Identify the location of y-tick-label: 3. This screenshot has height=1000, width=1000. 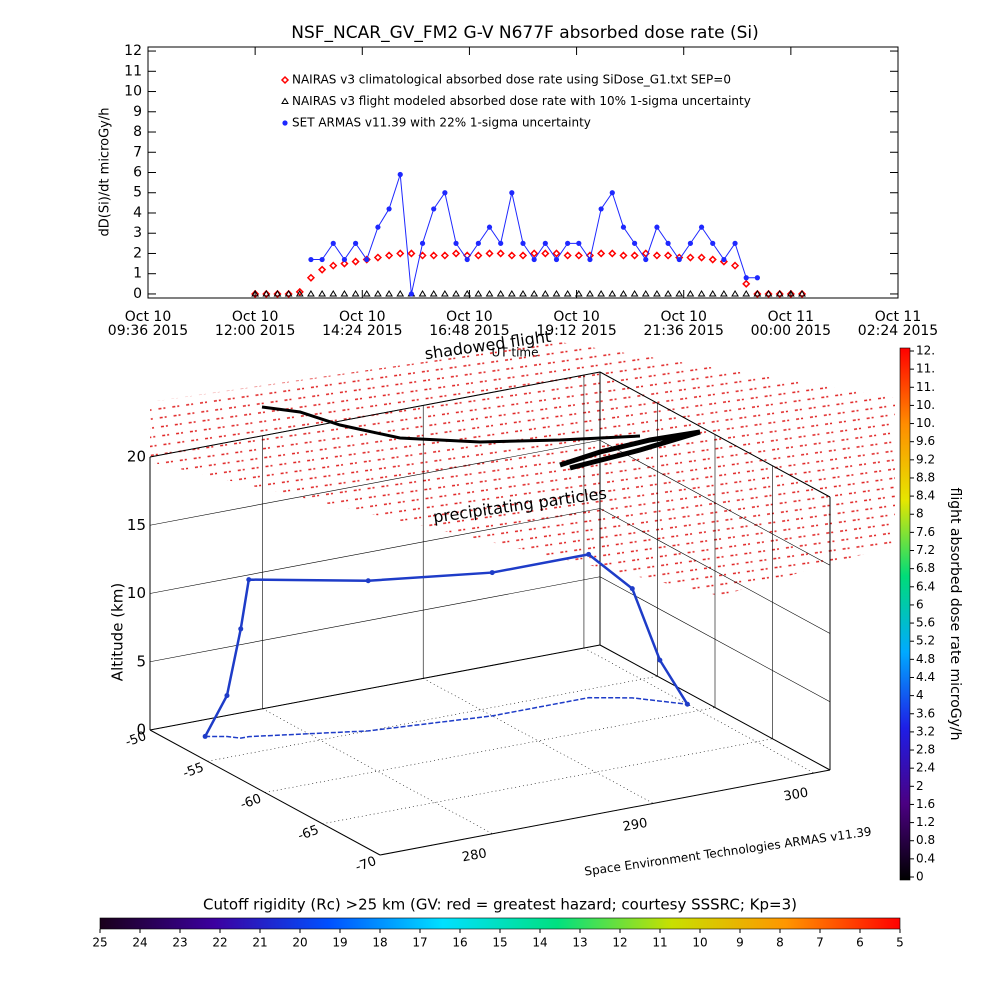
(137, 233).